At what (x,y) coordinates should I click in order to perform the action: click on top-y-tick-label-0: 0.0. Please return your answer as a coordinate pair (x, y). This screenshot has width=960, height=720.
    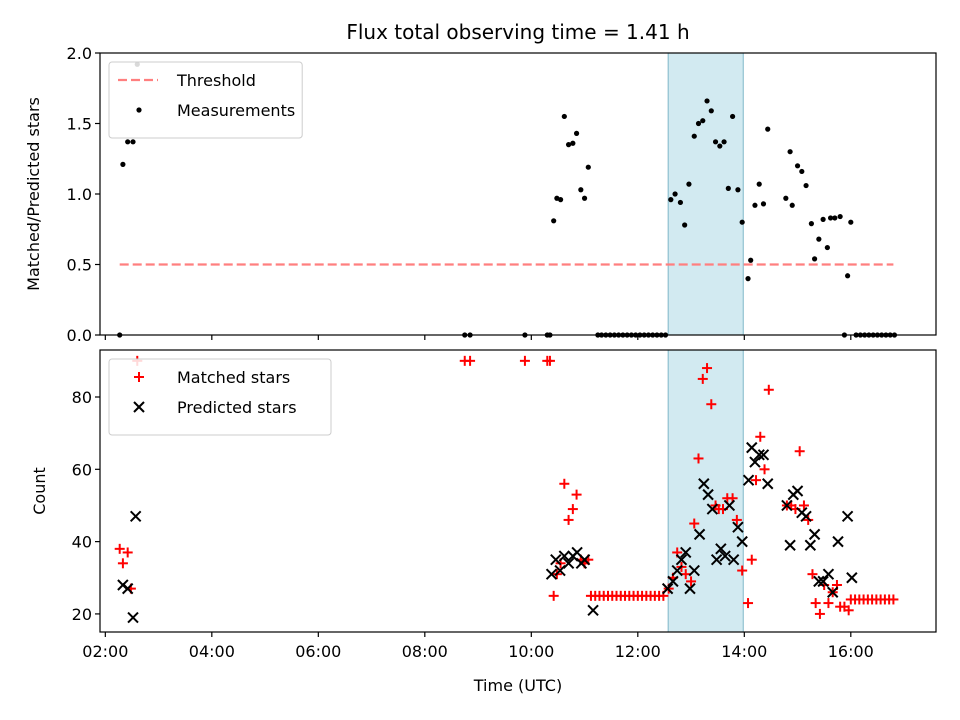
    Looking at the image, I should click on (79, 335).